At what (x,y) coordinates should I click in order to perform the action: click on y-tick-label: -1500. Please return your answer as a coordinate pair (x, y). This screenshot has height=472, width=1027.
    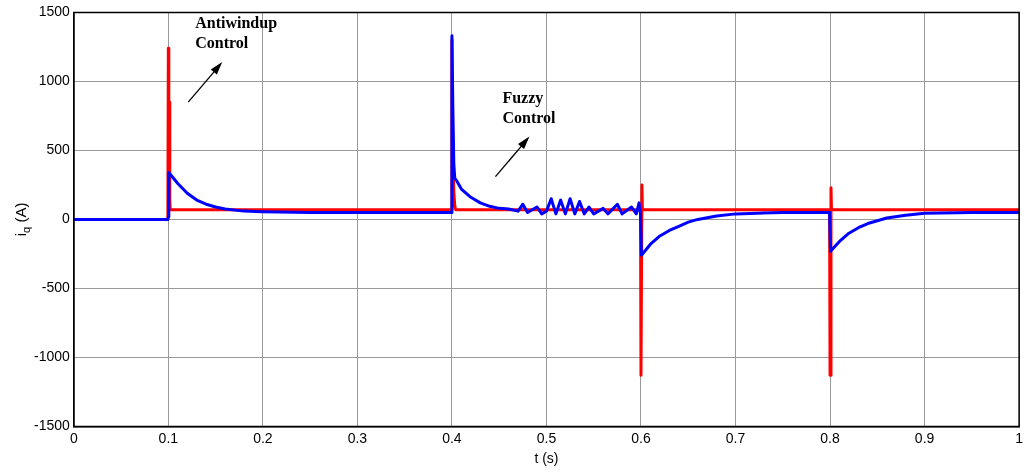
    Looking at the image, I should click on (52, 425).